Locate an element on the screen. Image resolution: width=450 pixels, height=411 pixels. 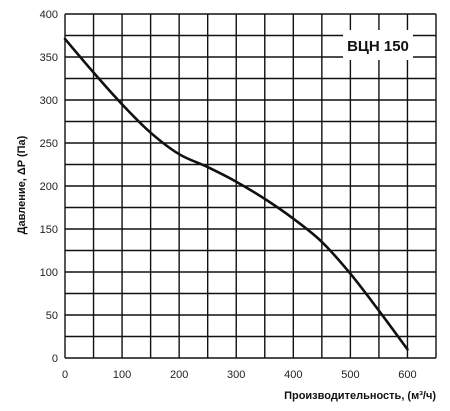
y-axis-label: Давление, ΔP (Па) is located at coordinates (22, 184).